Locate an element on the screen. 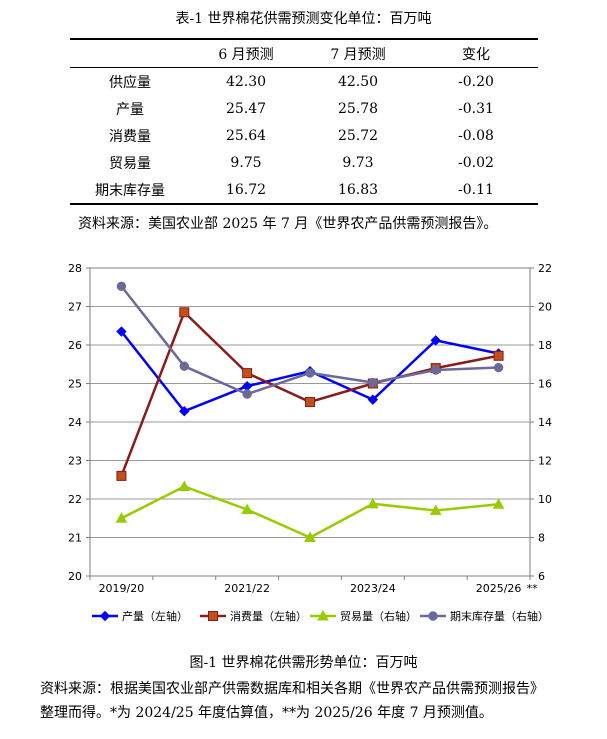 The image size is (607, 739). table-row: 贸易量 9.75 9.73 -0.02 is located at coordinates (304, 162).